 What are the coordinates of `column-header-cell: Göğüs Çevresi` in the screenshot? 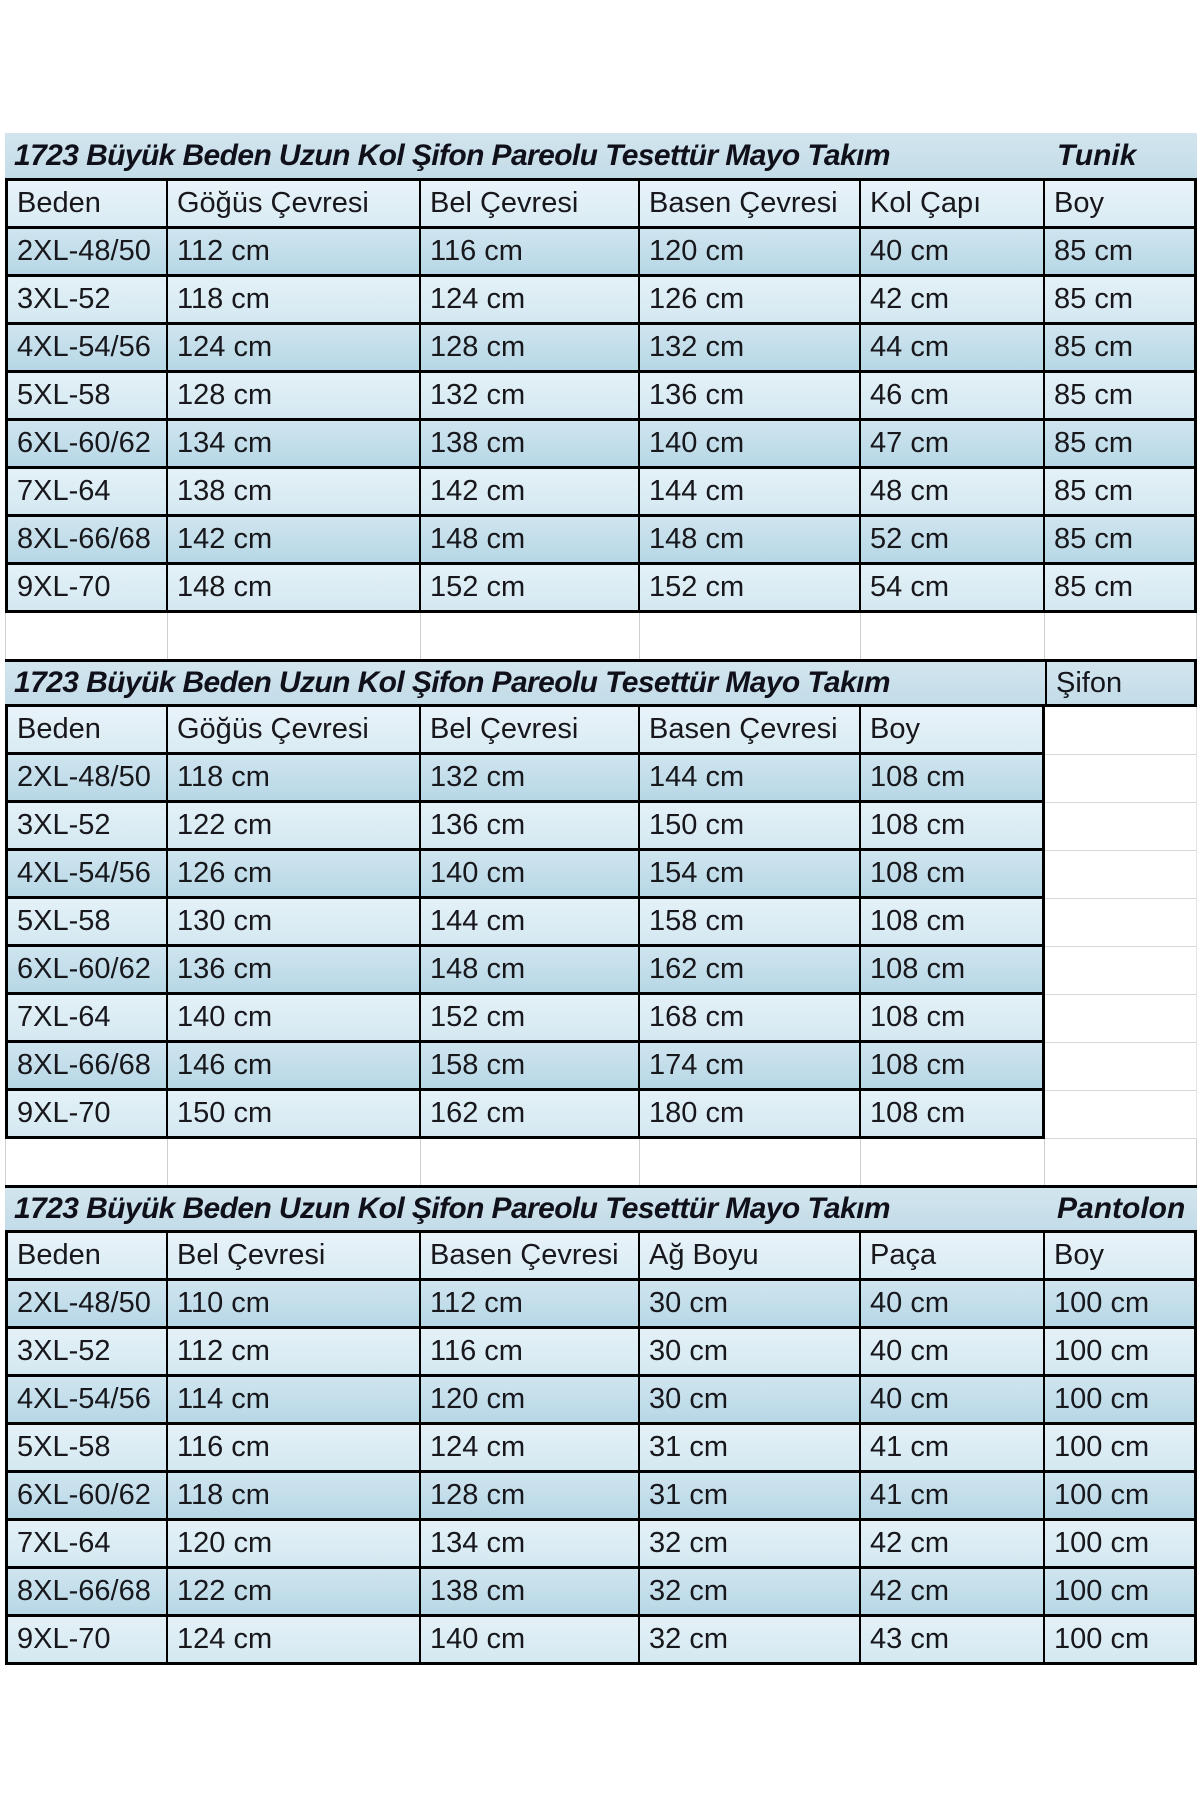 It's located at (294, 205).